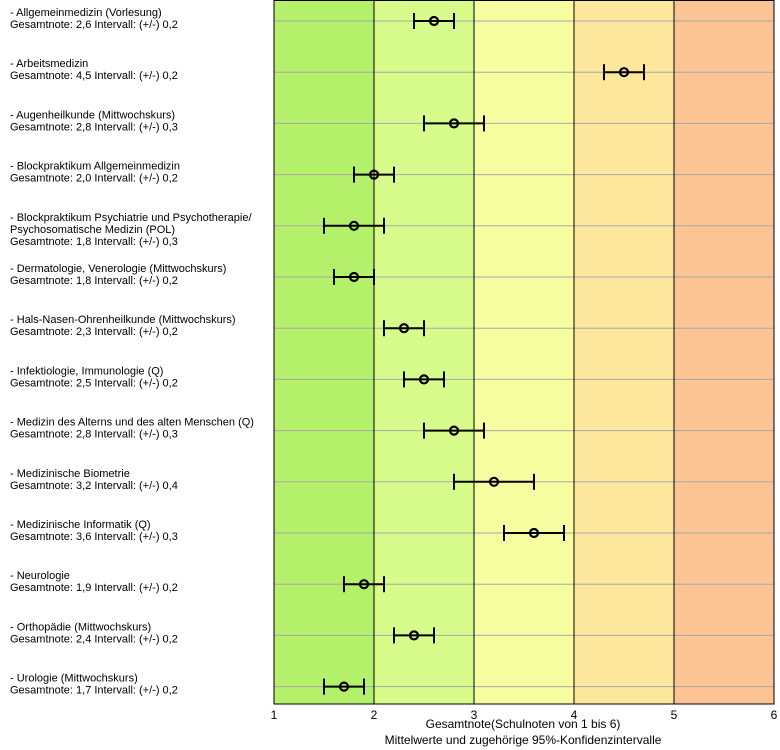 This screenshot has width=780, height=750. Describe the element at coordinates (94, 332) in the screenshot. I see `row-summary-label: Gesamtnote: 2,3 Intervall: (+/-) 0,2` at that location.